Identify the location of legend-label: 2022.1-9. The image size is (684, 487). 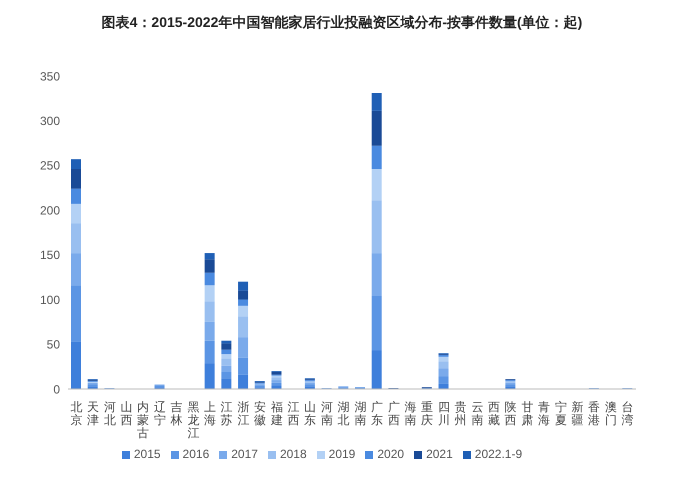
(498, 454).